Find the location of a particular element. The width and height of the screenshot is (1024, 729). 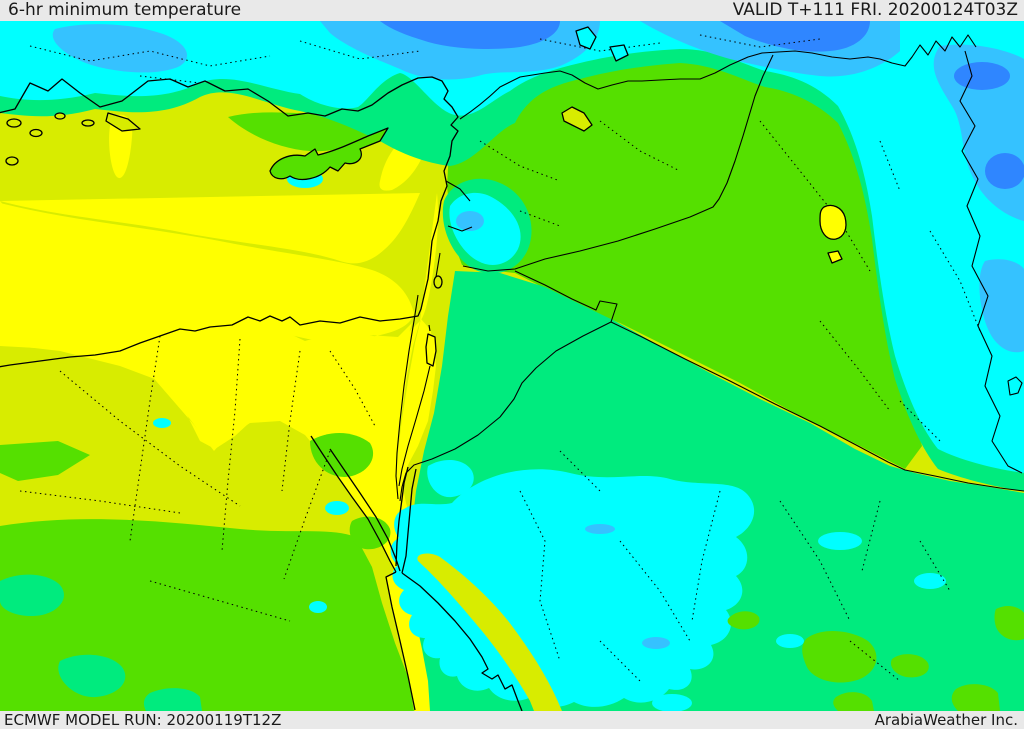

cyan-spot-sinai is located at coordinates (337, 508).